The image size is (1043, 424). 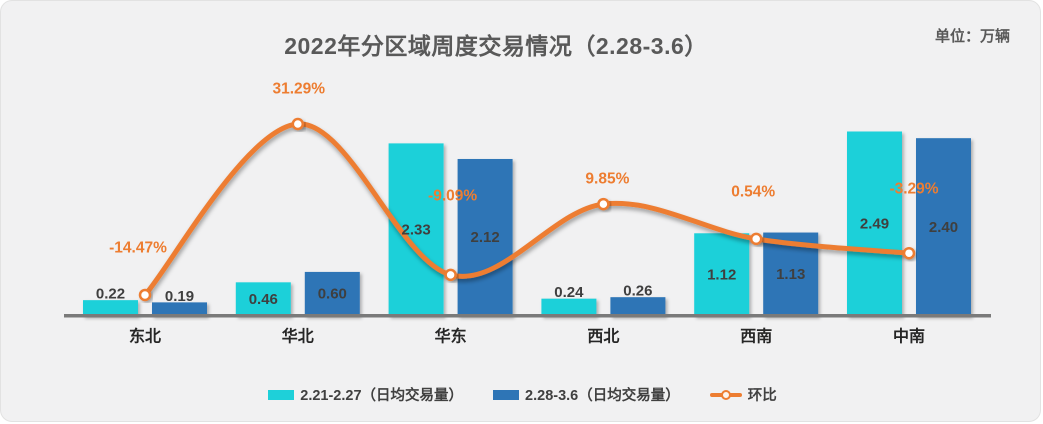 I want to click on pct-label-1: 31.29%, so click(x=299, y=88).